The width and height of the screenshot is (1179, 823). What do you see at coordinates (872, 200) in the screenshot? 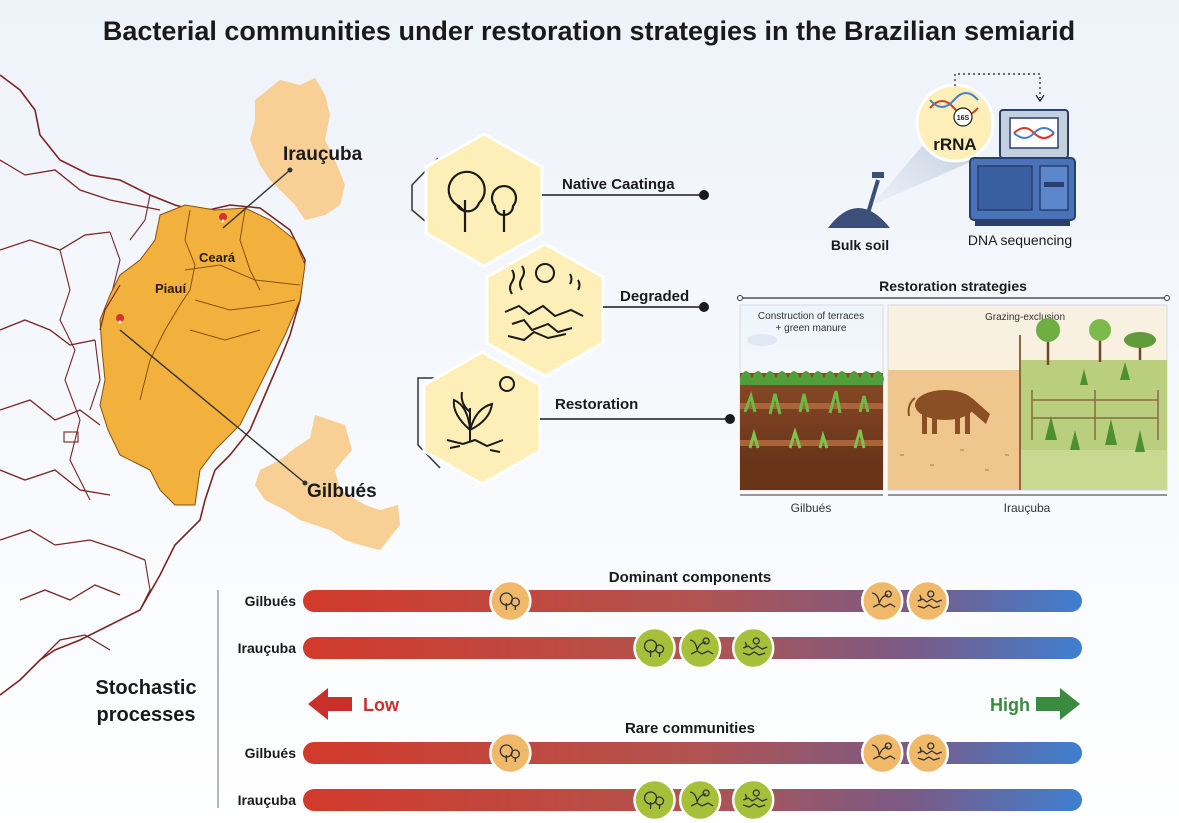
I see `shovel-icon` at bounding box center [872, 200].